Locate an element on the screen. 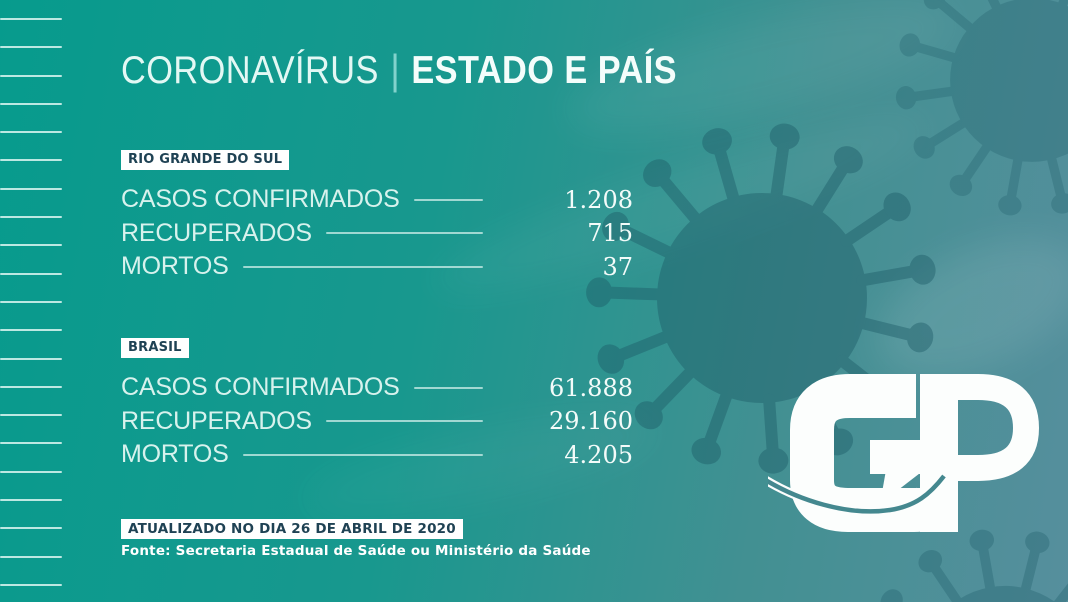 This screenshot has width=1068, height=602. section-badge-rs: RIO GRANDE DO SUL is located at coordinates (205, 160).